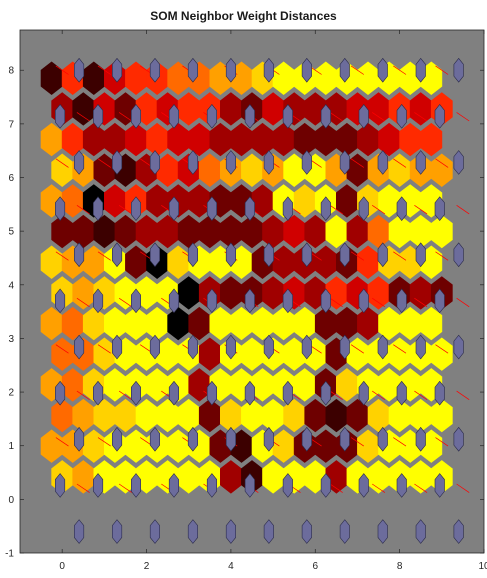  I want to click on x-tick-label: 8, so click(400, 566).